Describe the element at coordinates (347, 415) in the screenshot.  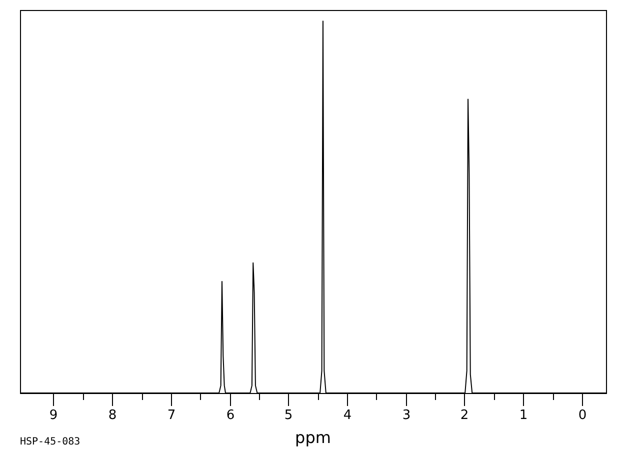
I see `x-tick-label: 4` at that location.